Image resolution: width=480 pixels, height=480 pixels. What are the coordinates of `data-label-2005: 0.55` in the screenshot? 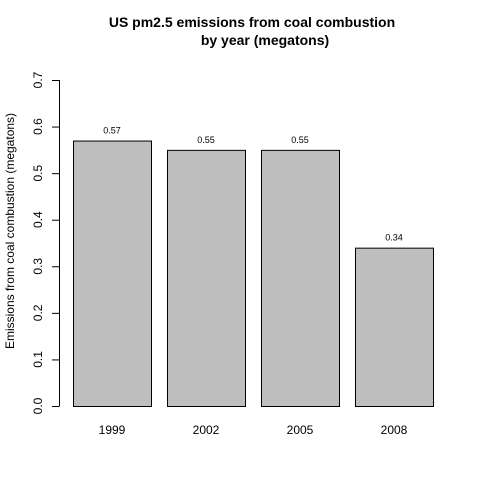 It's located at (300, 140).